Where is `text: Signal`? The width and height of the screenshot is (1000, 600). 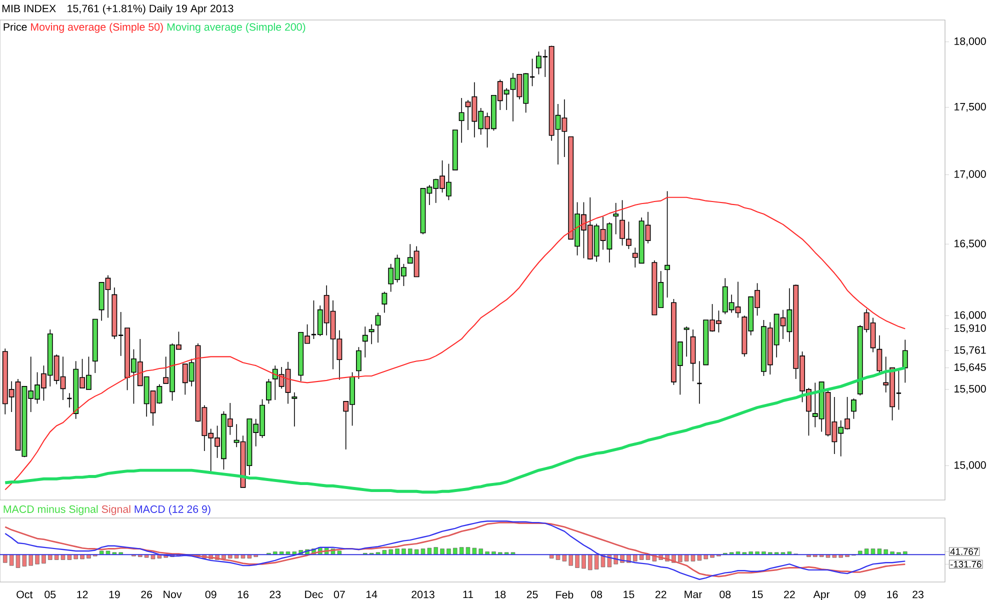 text: Signal is located at coordinates (116, 510).